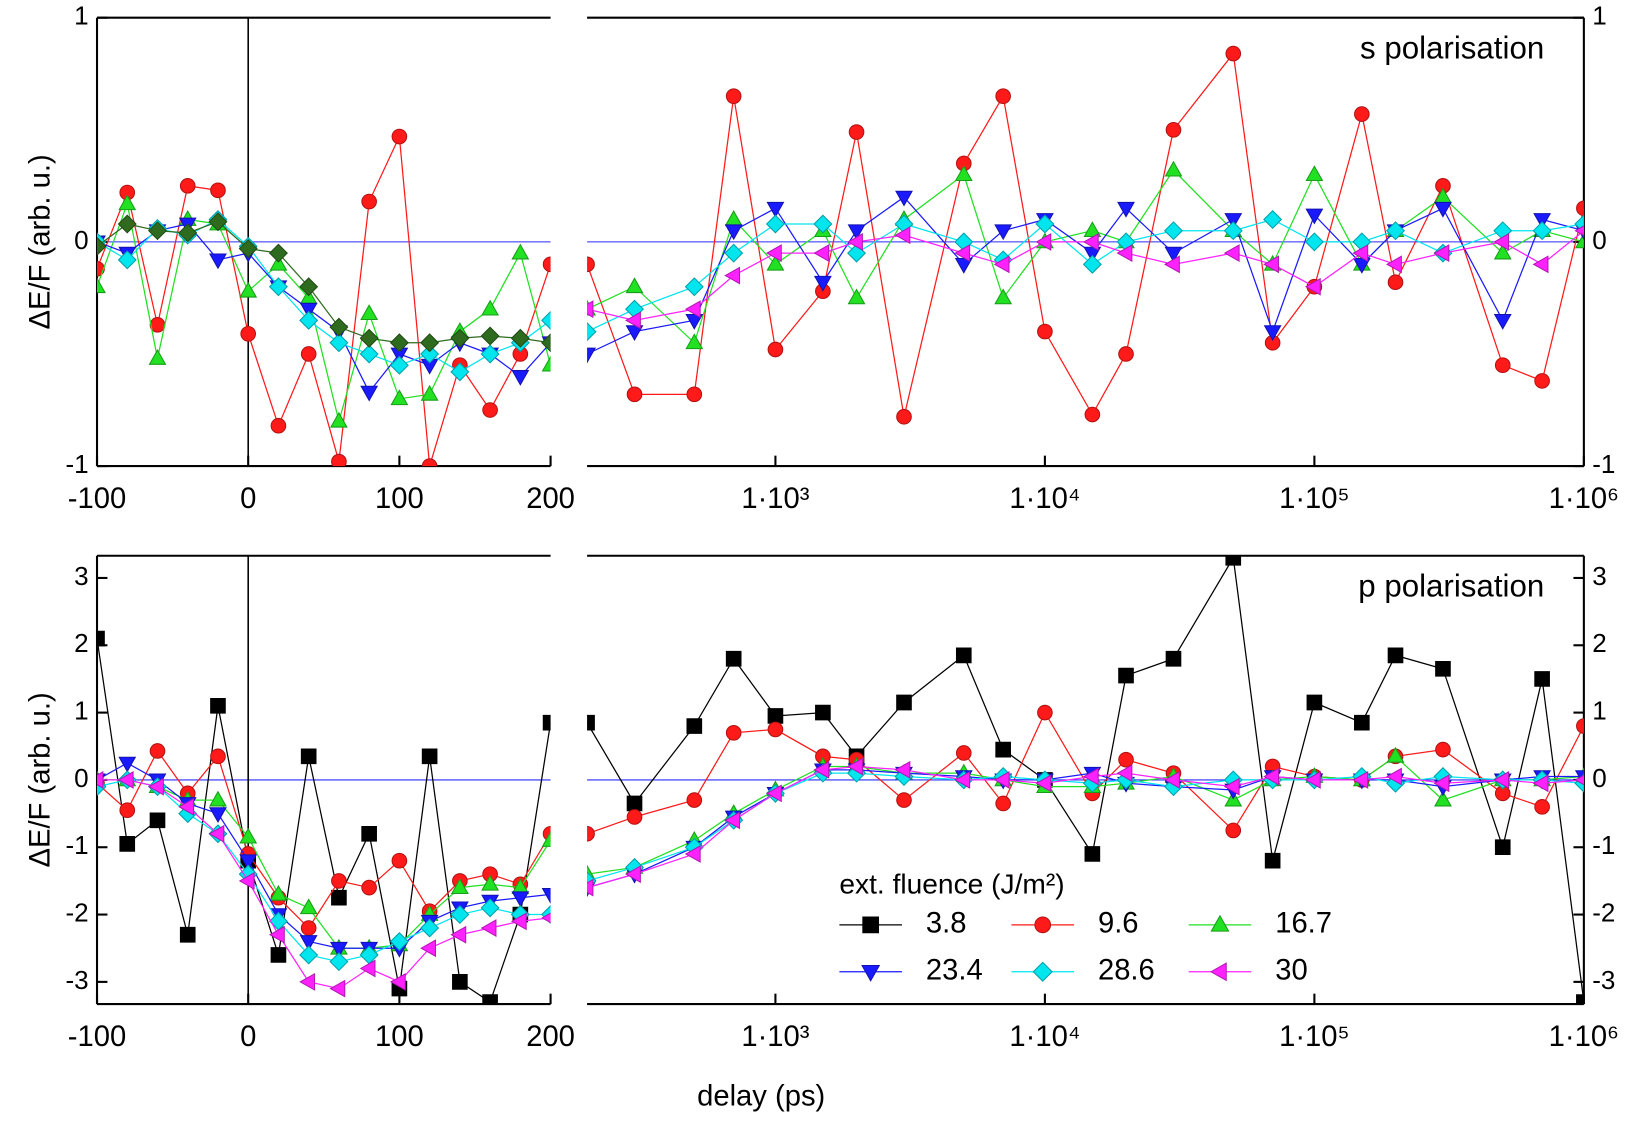 This screenshot has width=1635, height=1124. Describe the element at coordinates (1584, 1037) in the screenshot. I see `x-tick-label: 1·10⁶` at that location.